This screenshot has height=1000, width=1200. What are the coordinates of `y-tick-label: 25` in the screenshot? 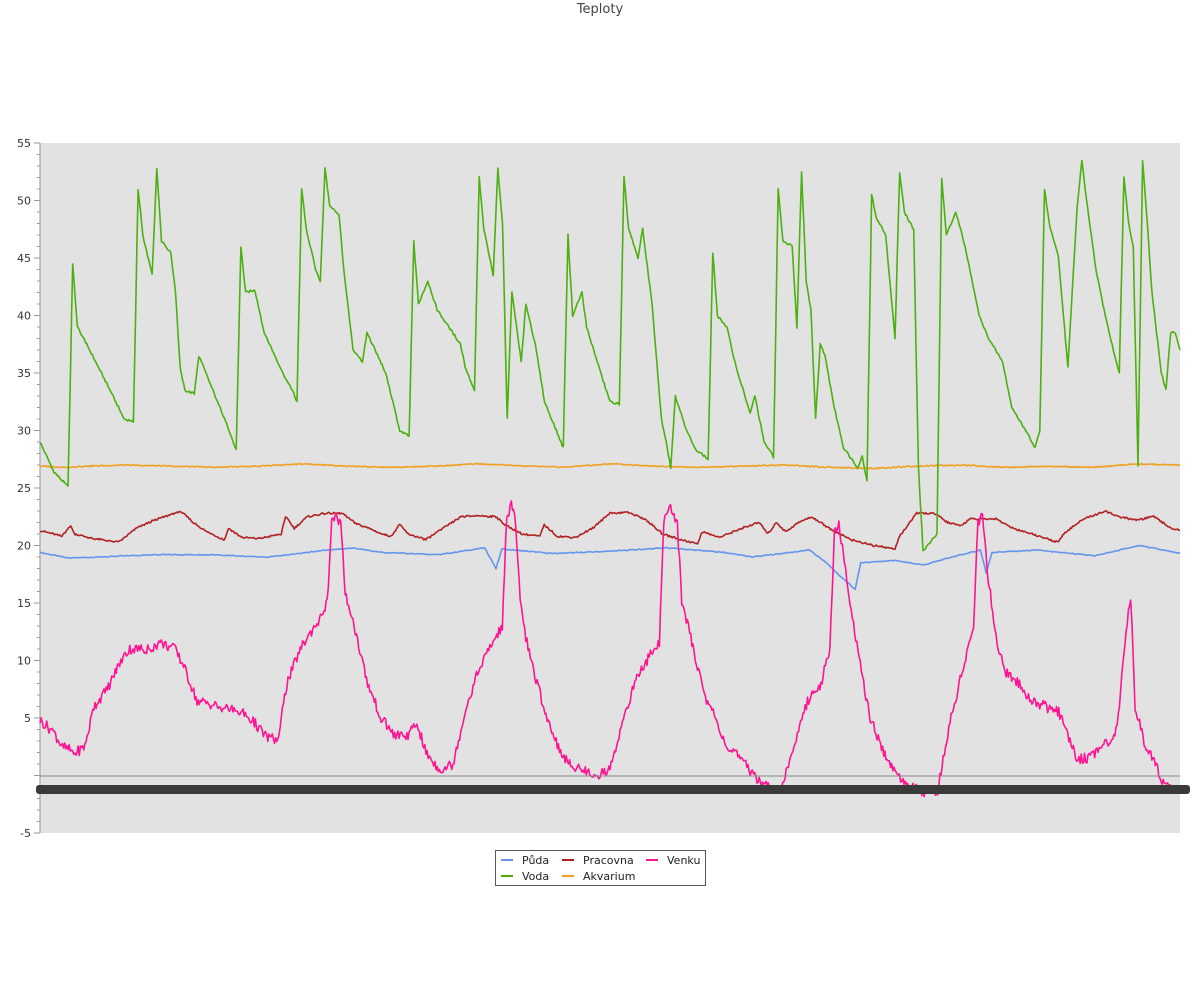 It's located at (24, 488).